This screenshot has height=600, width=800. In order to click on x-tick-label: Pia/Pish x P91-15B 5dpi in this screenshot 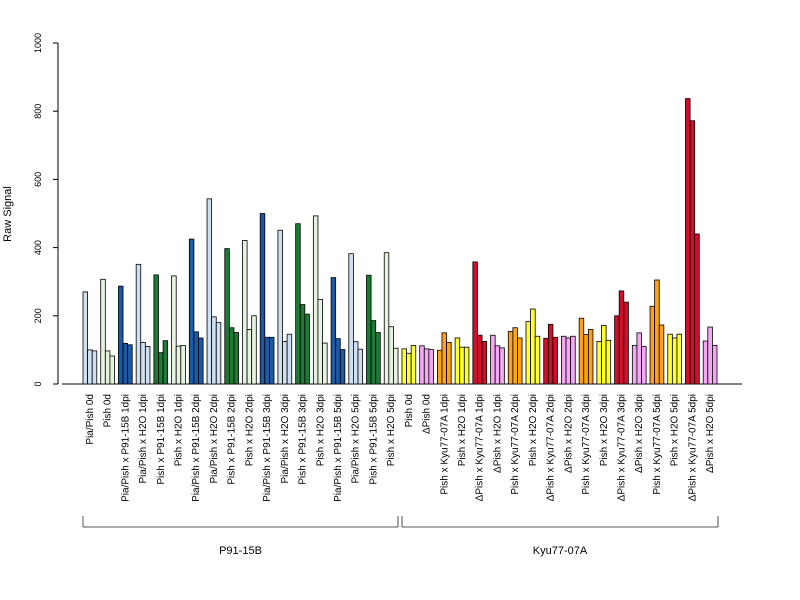, I will do `click(338, 448)`.